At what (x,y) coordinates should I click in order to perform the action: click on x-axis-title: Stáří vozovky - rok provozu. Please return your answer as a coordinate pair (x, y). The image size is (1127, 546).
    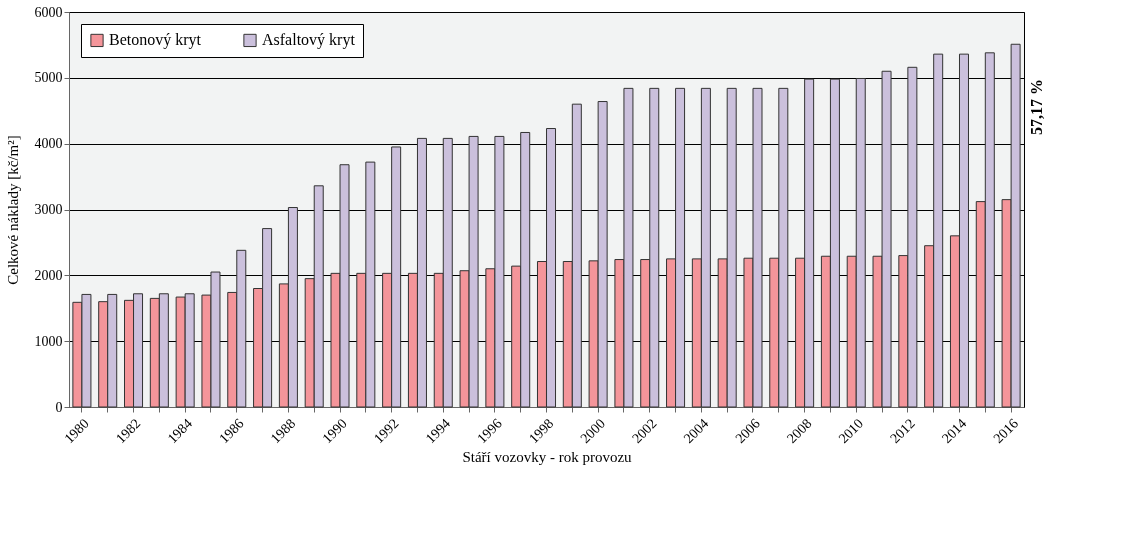
    Looking at the image, I should click on (547, 457).